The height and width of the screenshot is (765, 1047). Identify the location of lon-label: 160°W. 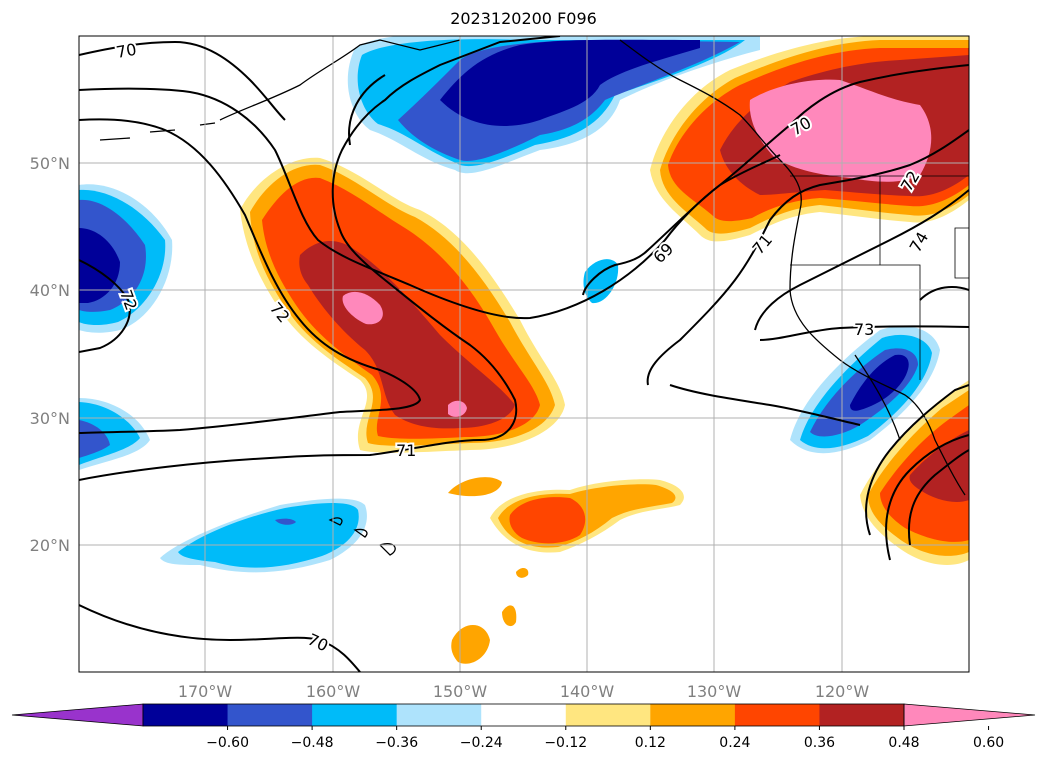
(333, 691).